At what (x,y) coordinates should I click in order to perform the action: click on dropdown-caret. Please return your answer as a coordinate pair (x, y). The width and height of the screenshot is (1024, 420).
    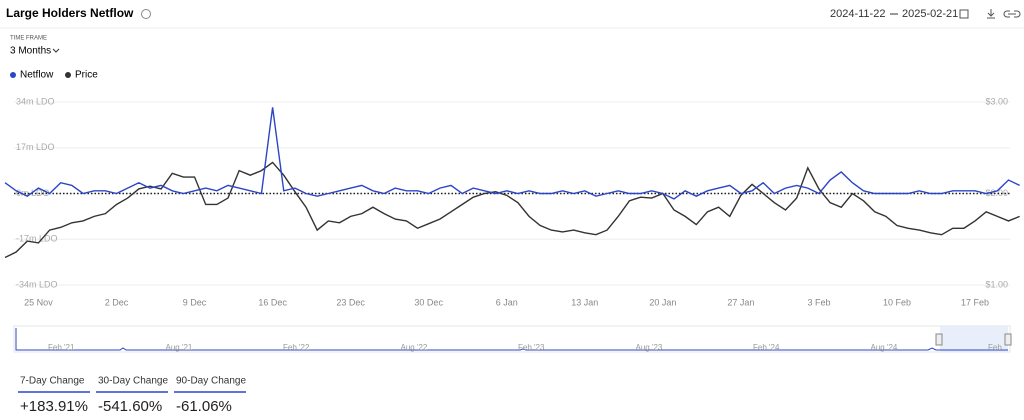
    Looking at the image, I should click on (56, 50).